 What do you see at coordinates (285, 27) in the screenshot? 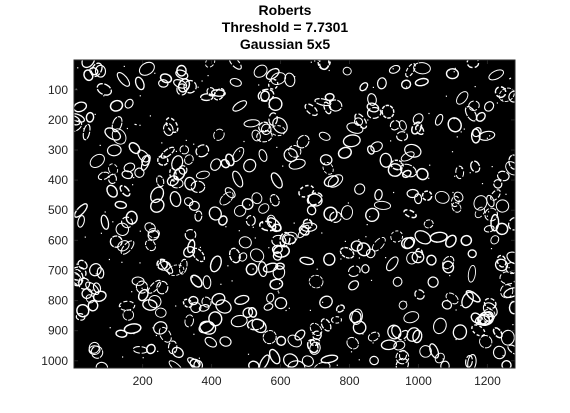
I see `title-line-threshold: Threshold = 7.7301` at bounding box center [285, 27].